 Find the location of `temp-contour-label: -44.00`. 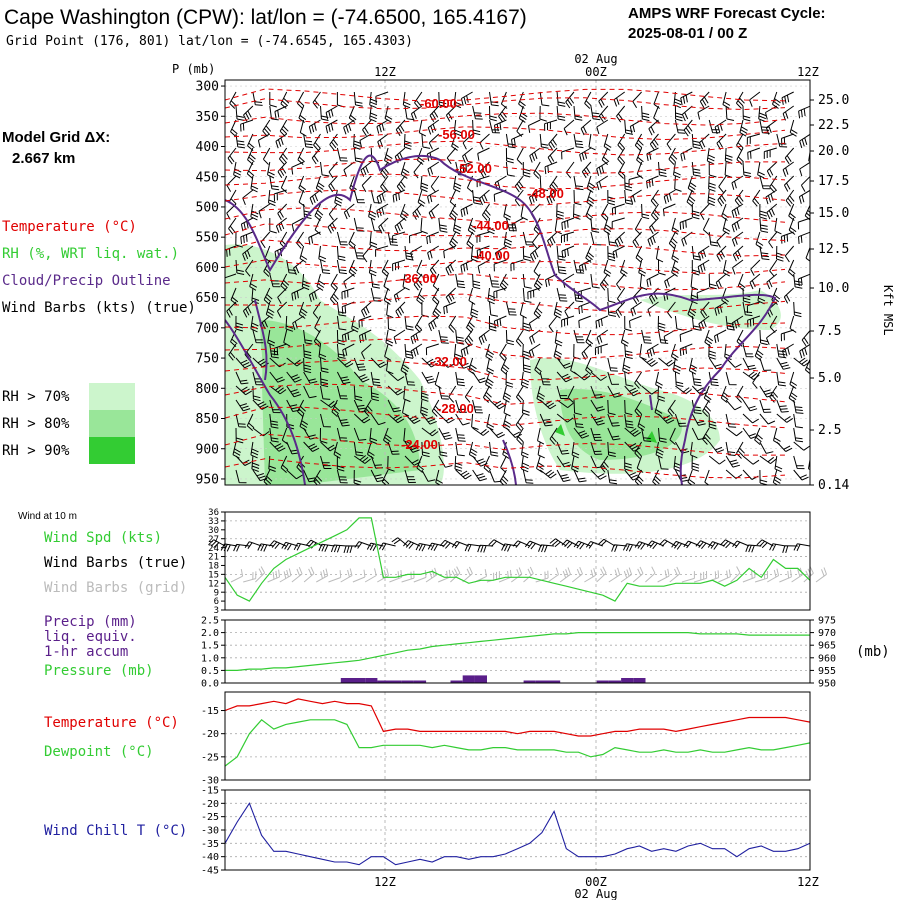

temp-contour-label: -44.00 is located at coordinates (490, 225).